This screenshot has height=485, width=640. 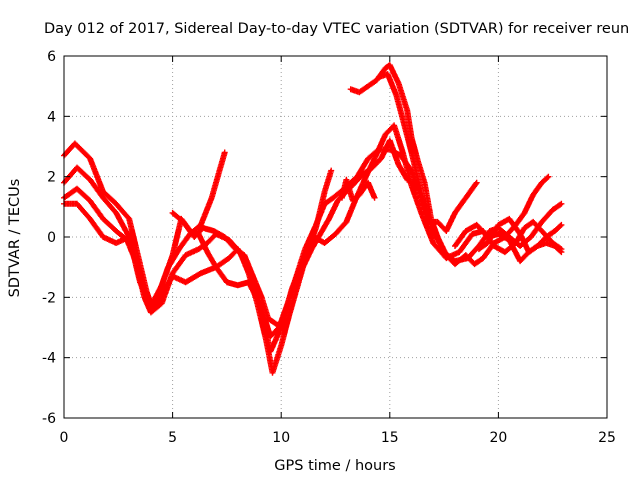 I want to click on x-tick-label: 20, so click(x=498, y=438).